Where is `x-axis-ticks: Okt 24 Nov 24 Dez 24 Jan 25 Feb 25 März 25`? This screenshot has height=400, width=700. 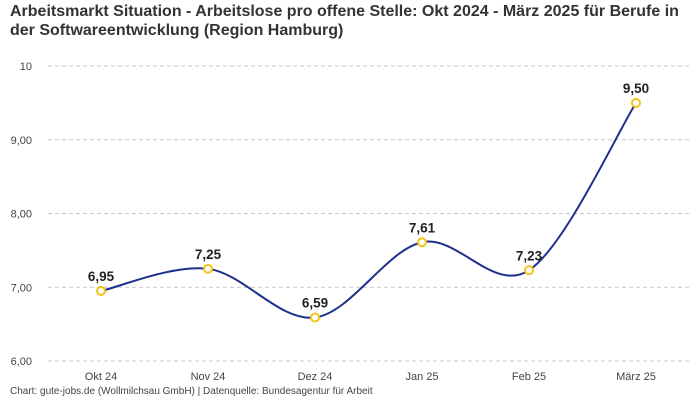
x-axis-ticks: Okt 24 Nov 24 Dez 24 Jan 25 Feb 25 März 25 is located at coordinates (370, 377).